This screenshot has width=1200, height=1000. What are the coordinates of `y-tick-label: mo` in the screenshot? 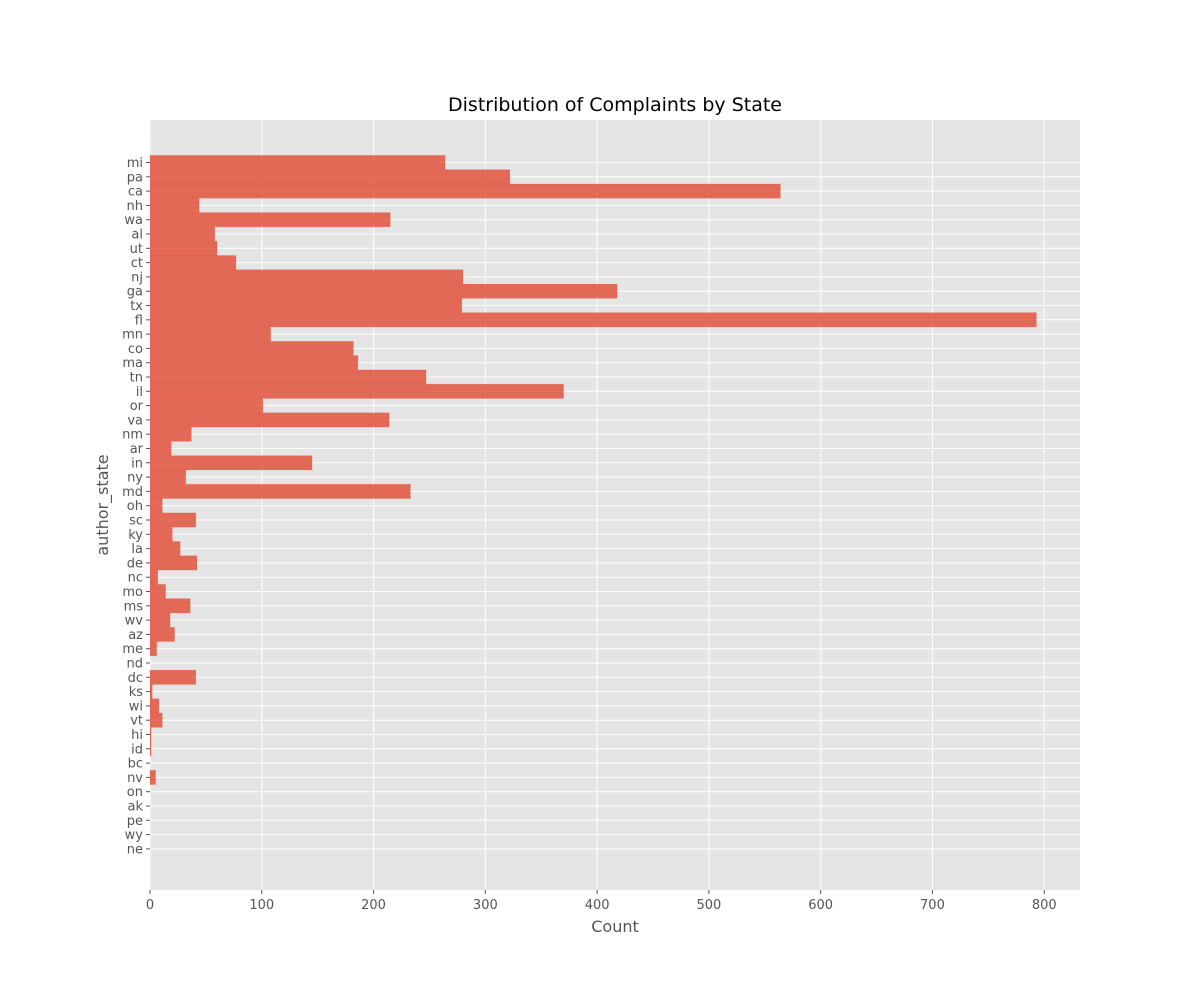 It's located at (132, 592).